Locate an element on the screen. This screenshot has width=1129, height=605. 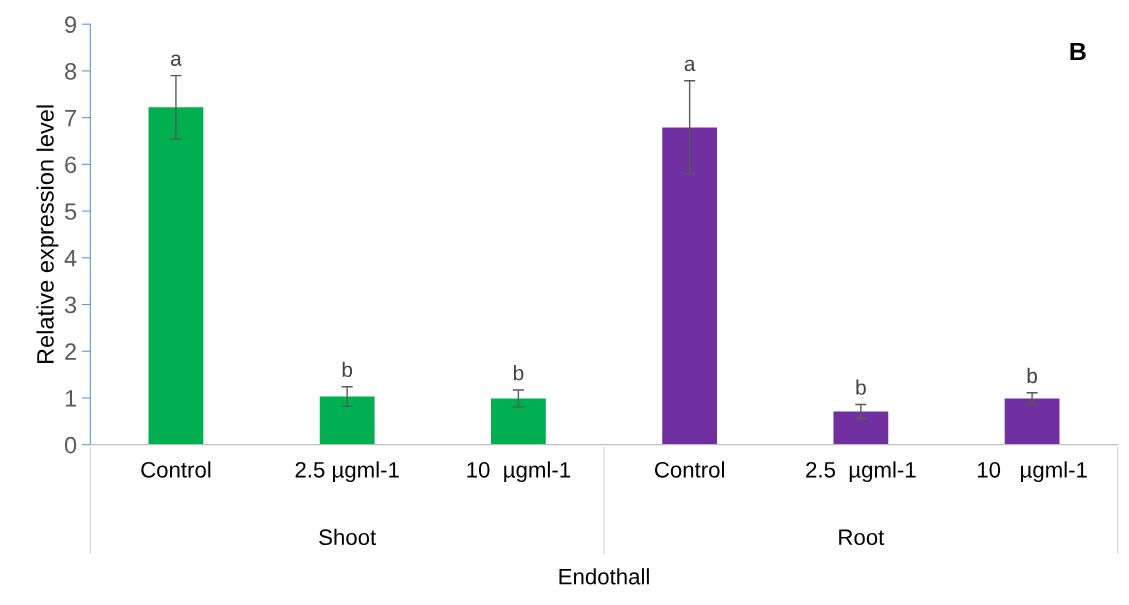
text: Root is located at coordinates (862, 537).